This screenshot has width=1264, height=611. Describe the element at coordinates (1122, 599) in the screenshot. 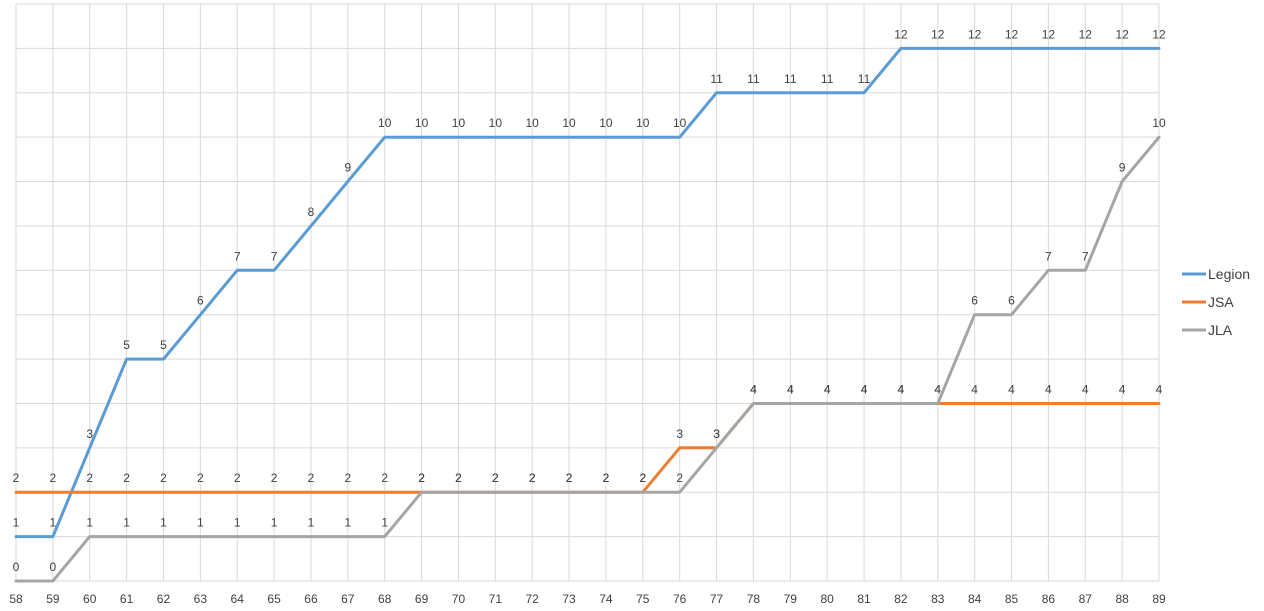

I see `x-tick-label: 88` at that location.